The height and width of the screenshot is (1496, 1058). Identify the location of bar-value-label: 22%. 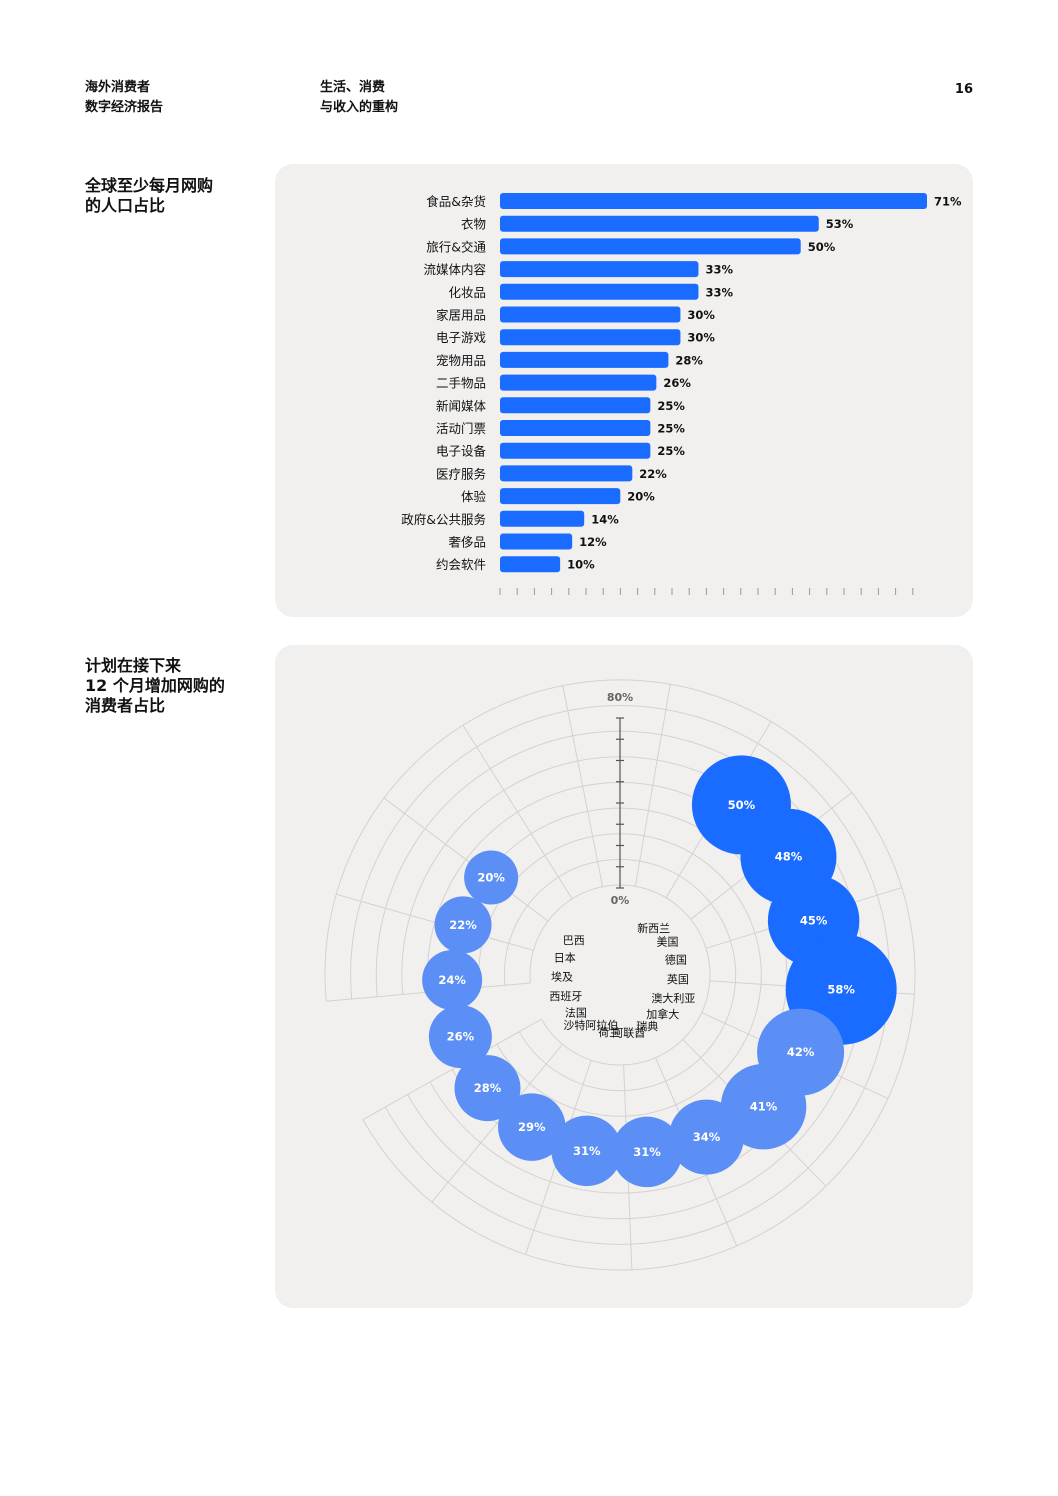
(653, 474).